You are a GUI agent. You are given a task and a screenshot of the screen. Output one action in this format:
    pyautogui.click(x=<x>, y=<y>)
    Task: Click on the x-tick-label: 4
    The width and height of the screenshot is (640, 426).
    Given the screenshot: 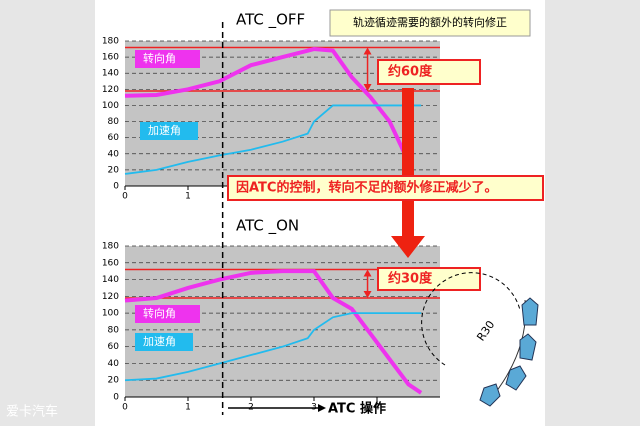 What is the action you would take?
    pyautogui.click(x=377, y=408)
    